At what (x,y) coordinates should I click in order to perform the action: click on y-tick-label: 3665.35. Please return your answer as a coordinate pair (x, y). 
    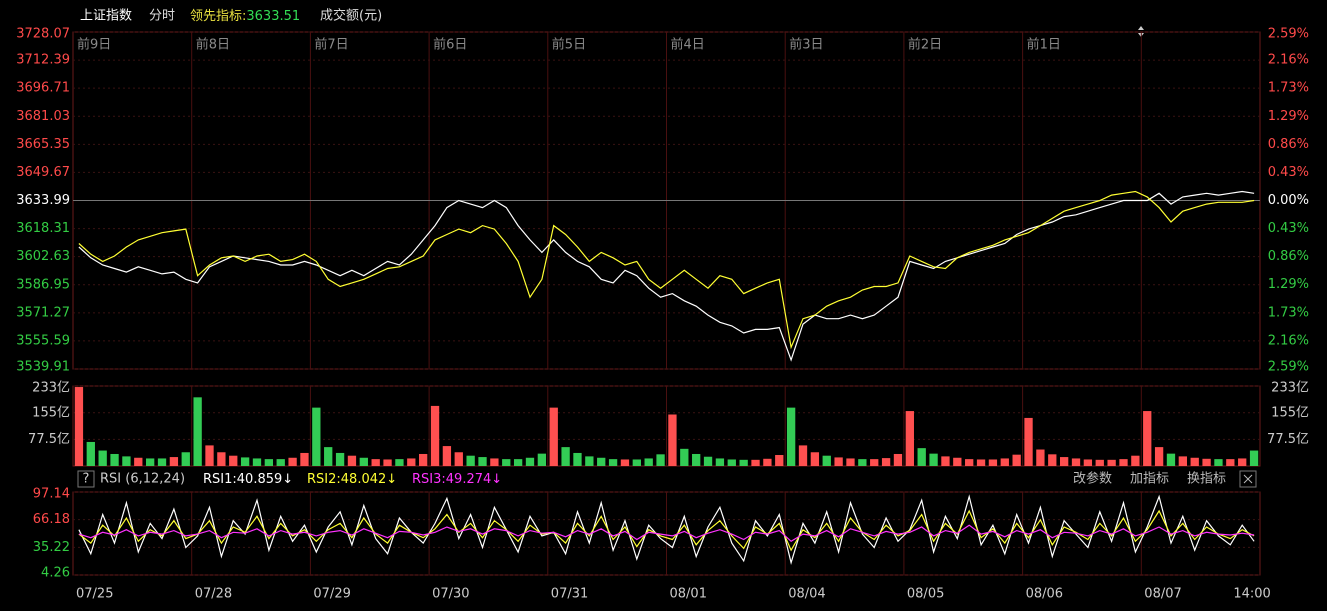
    Looking at the image, I should click on (43, 144).